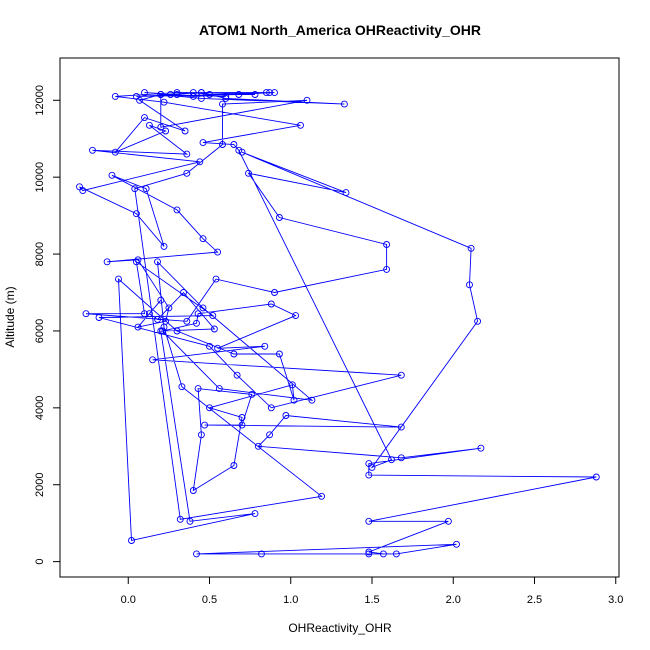  What do you see at coordinates (10, 316) in the screenshot?
I see `y-axis-label: Altitude (m)` at bounding box center [10, 316].